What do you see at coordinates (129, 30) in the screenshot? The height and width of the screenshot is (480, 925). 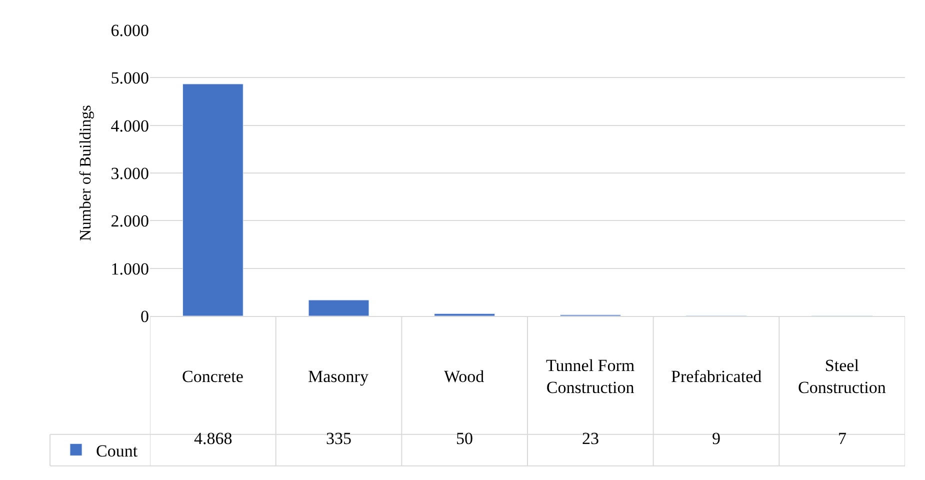 I see `y-tick-label: 6.000` at bounding box center [129, 30].